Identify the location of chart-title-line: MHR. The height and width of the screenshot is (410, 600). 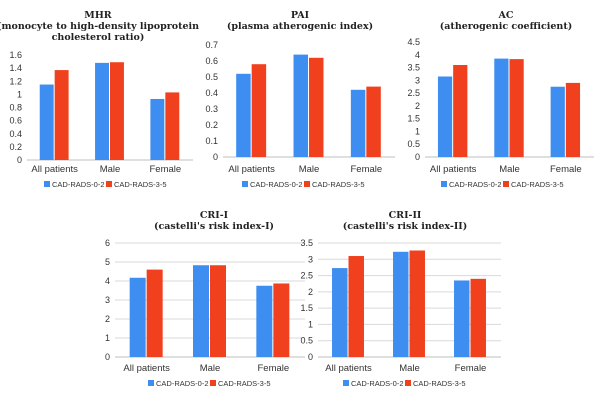
(97, 15).